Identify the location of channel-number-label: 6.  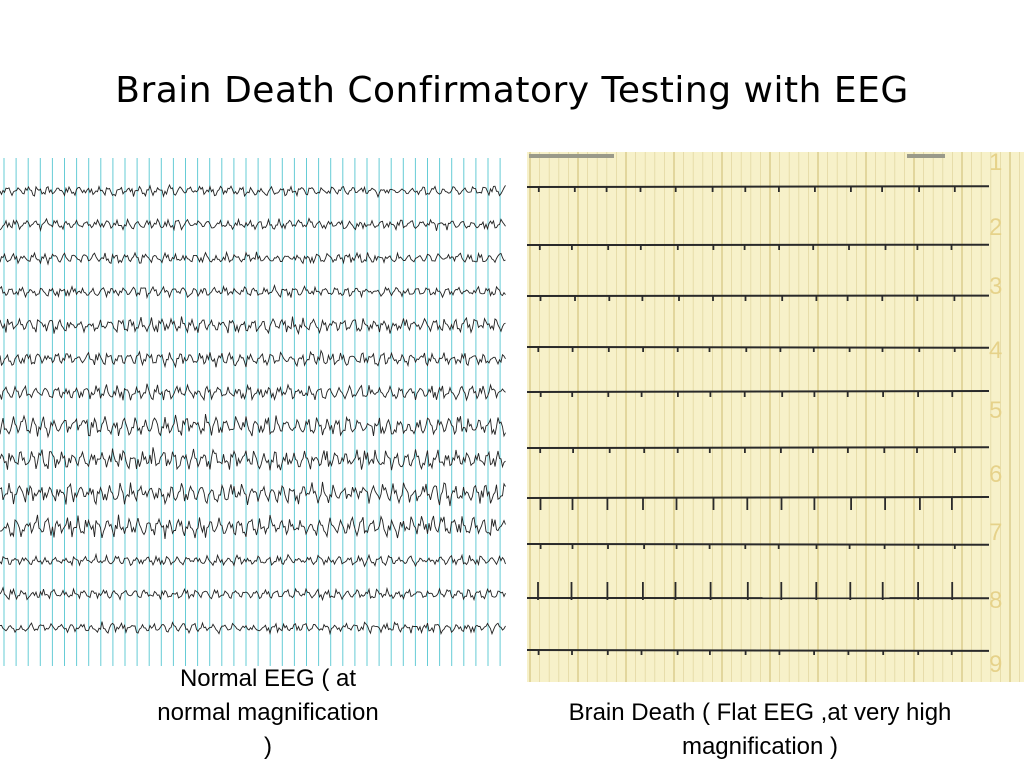
(995, 474).